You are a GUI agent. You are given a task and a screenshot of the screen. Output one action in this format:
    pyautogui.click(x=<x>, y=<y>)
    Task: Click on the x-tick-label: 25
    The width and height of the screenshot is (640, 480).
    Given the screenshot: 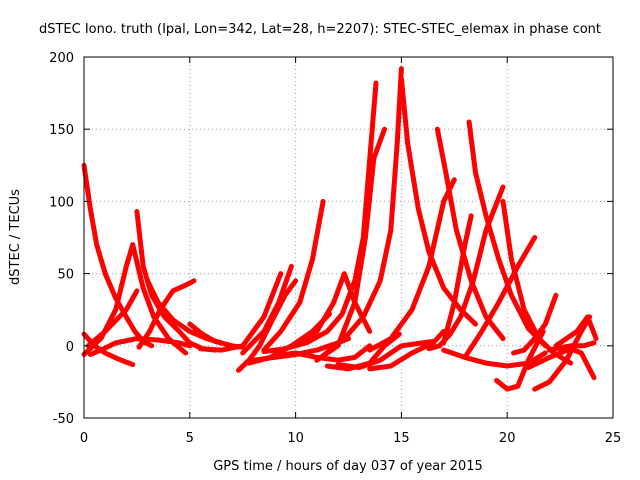 What is the action you would take?
    pyautogui.click(x=613, y=438)
    